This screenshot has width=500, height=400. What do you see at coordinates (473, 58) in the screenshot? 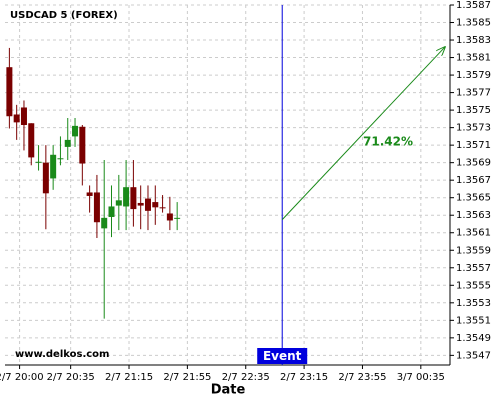
I see `y-tick-label: 1.3581` at bounding box center [473, 58].